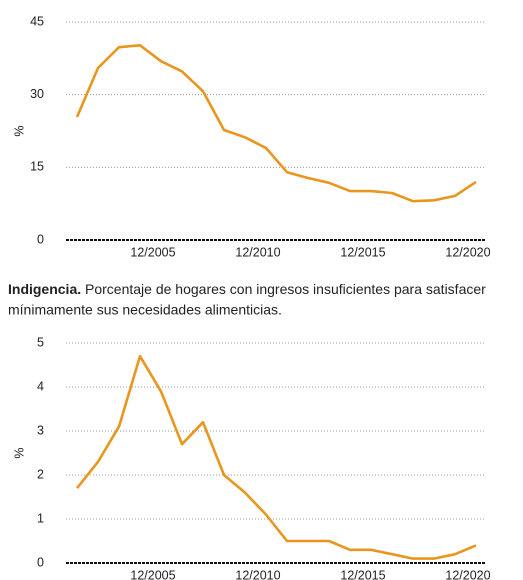 This screenshot has width=523, height=580. What do you see at coordinates (37, 94) in the screenshot?
I see `y-tick-label: 30` at bounding box center [37, 94].